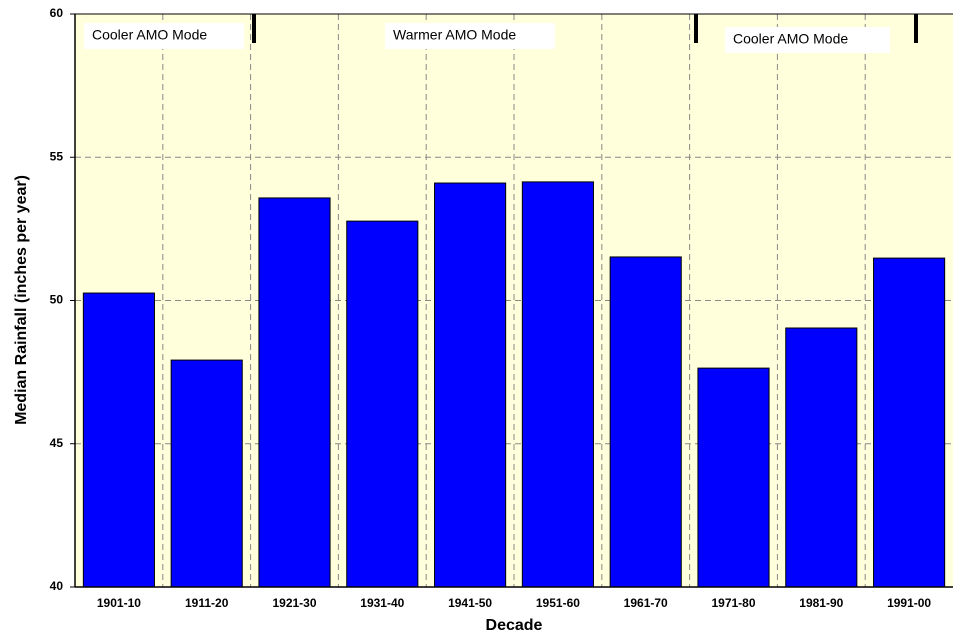 This screenshot has width=953, height=641. Describe the element at coordinates (57, 300) in the screenshot. I see `y-tick-label: 50` at that location.